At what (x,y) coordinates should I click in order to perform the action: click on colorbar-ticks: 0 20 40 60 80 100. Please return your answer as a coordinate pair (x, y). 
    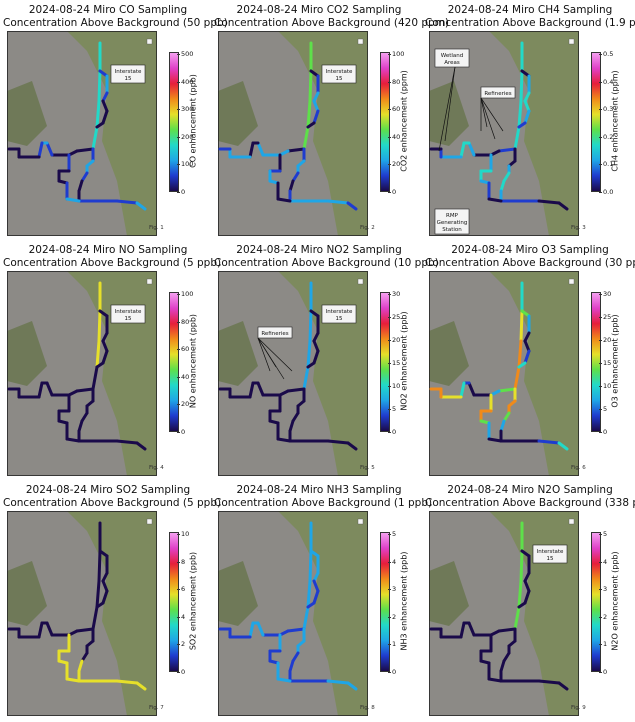
    Looking at the image, I should click on (189, 363).